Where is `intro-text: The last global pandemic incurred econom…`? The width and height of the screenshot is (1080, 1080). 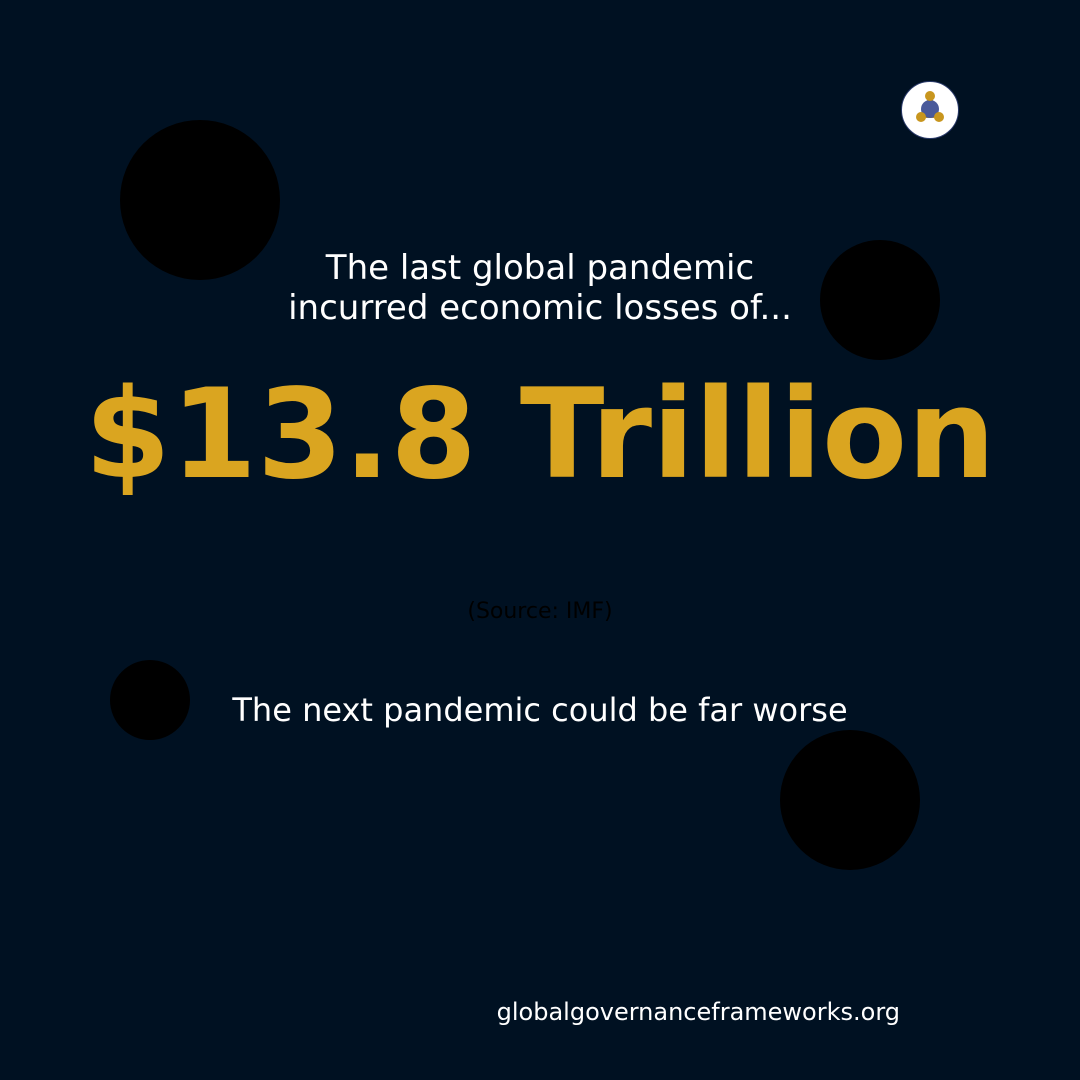
intro-text: The last global pandemic incurred econom… is located at coordinates (540, 288).